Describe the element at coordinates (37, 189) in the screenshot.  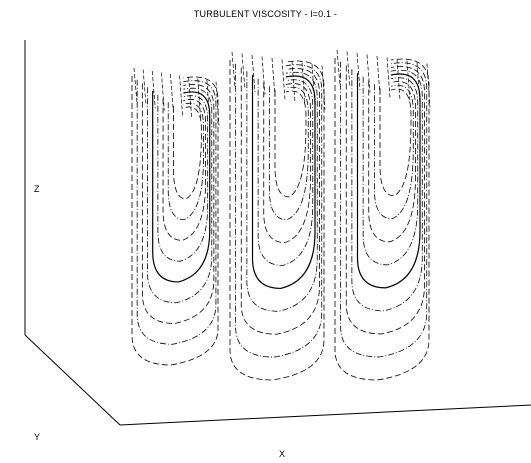
I see `z-axis-label: Z` at that location.